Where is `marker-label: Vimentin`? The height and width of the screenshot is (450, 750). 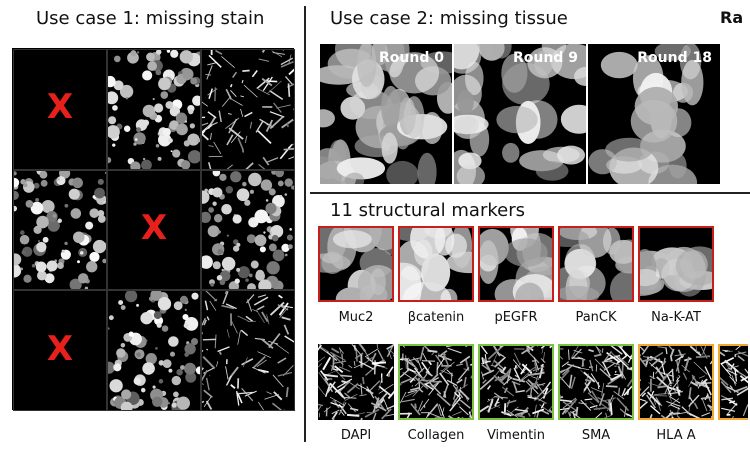 marker-label: Vimentin is located at coordinates (516, 435).